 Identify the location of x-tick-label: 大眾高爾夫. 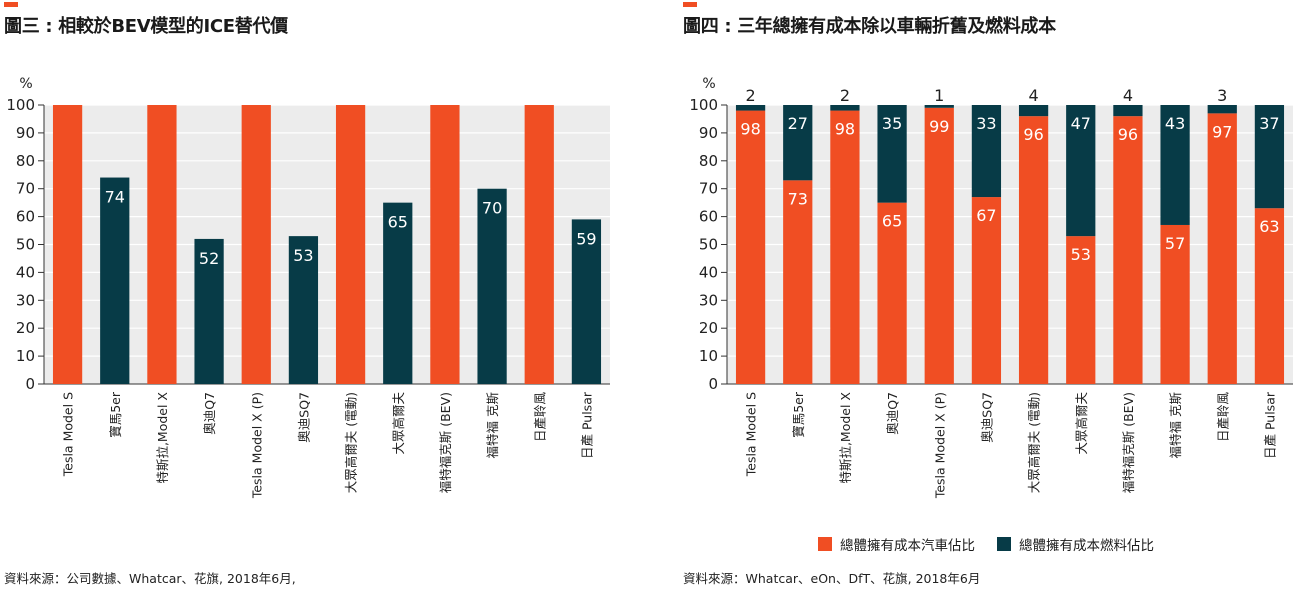
(398, 423).